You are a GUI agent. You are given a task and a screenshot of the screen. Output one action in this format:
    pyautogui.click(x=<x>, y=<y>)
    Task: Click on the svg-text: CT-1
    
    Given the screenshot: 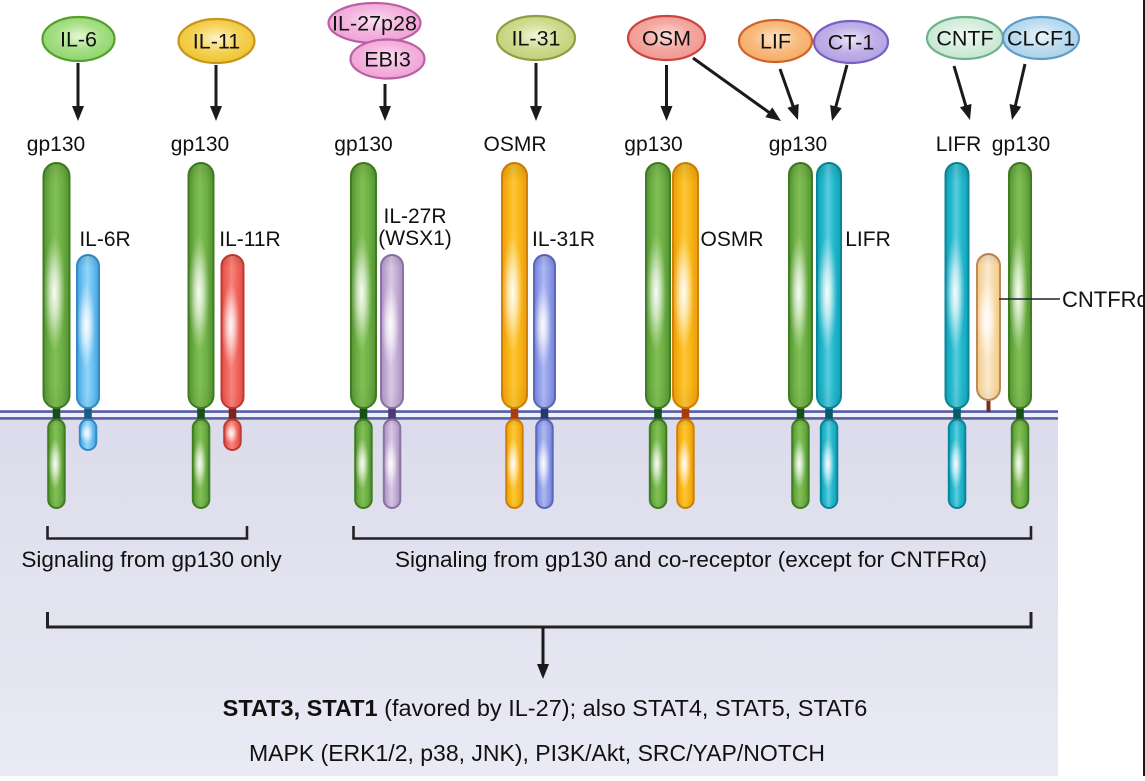 What is the action you would take?
    pyautogui.click(x=851, y=43)
    